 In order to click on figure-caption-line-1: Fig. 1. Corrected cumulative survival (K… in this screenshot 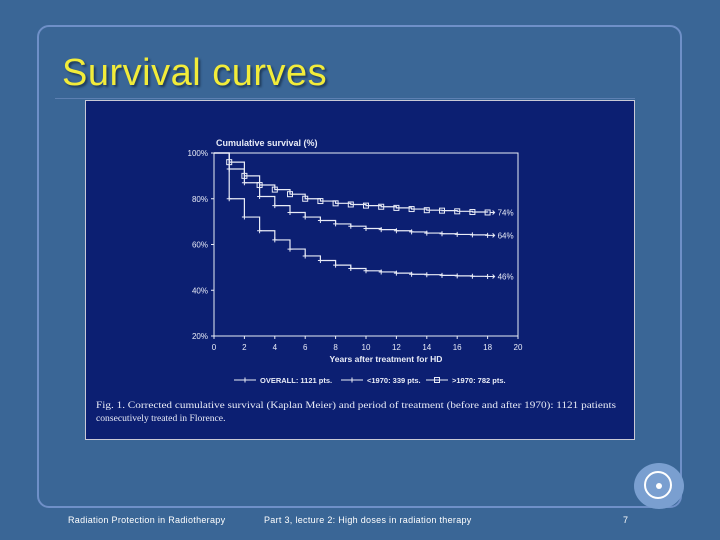, I will do `click(356, 405)`.